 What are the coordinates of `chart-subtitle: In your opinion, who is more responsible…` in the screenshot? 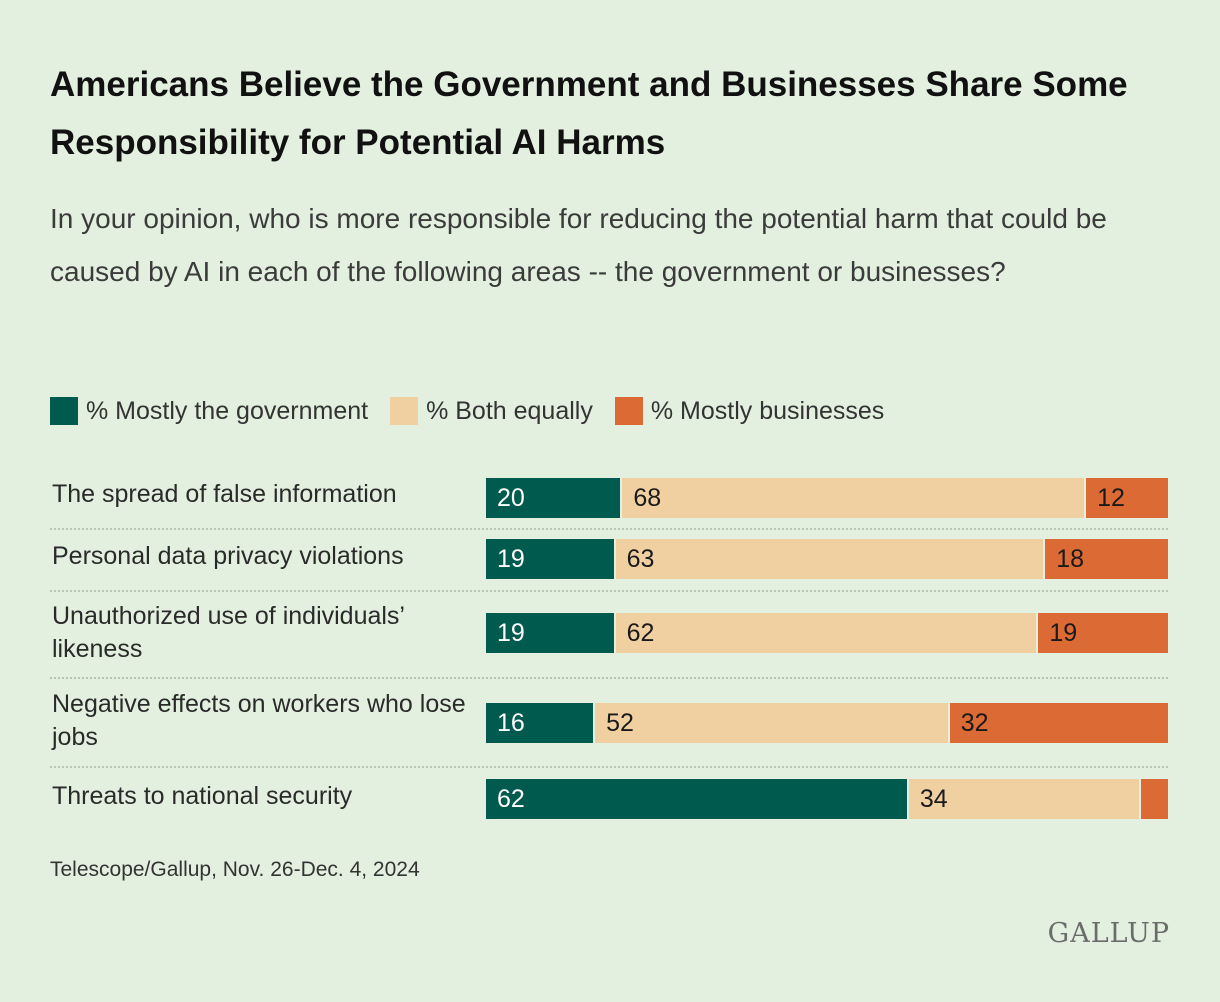 It's located at (578, 245).